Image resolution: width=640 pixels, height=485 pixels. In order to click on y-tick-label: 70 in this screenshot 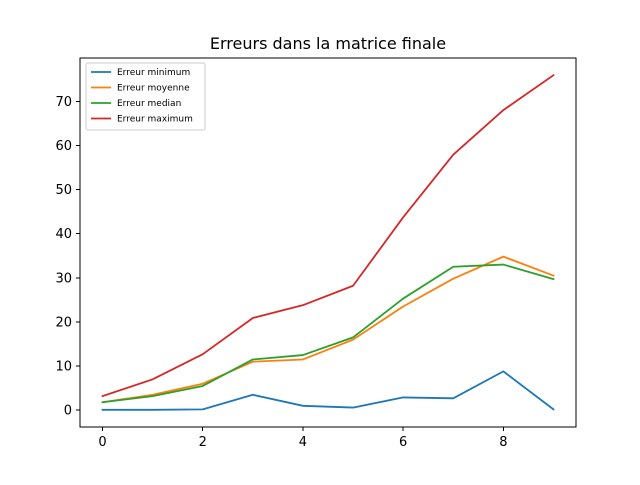, I will do `click(63, 102)`.